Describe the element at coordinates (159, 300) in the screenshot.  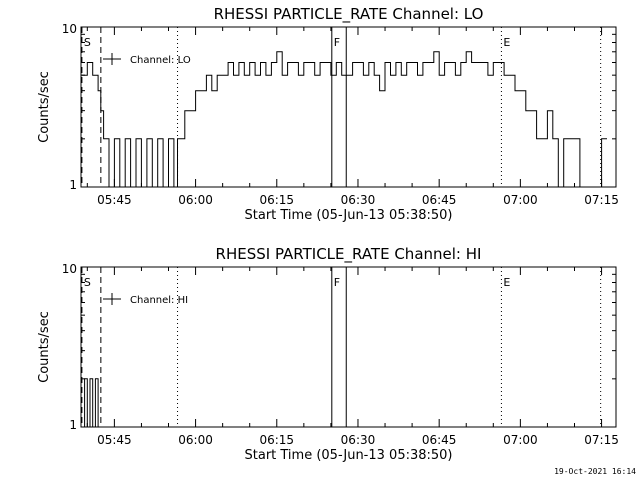
I see `legend-label: Channel: HI` at that location.